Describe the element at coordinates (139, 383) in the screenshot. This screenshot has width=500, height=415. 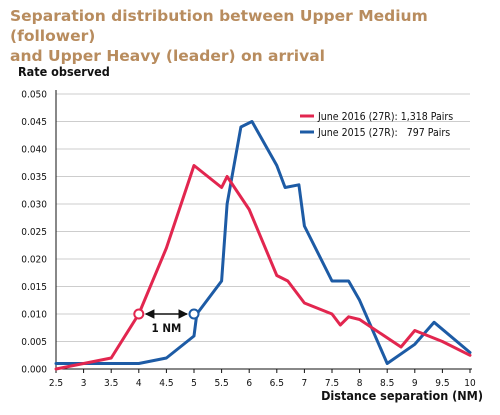
I see `x-tick-label: 4` at that location.